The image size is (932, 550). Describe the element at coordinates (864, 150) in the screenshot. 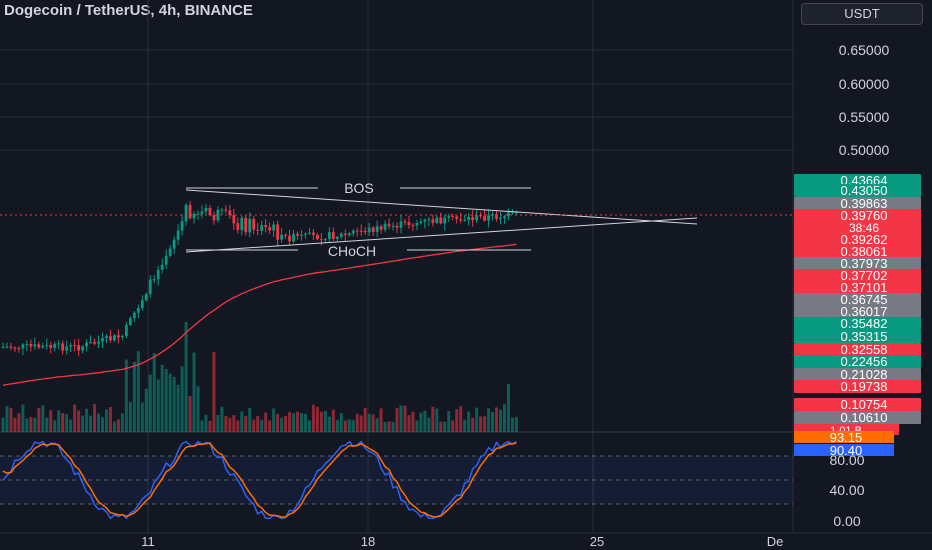

I see `price-tick-label: 0.50000` at that location.